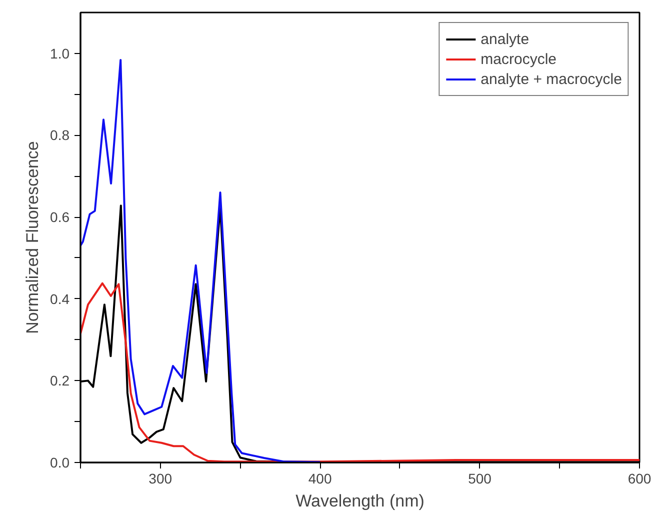 This screenshot has width=659, height=522. Describe the element at coordinates (505, 39) in the screenshot. I see `legend-label: analyte` at that location.